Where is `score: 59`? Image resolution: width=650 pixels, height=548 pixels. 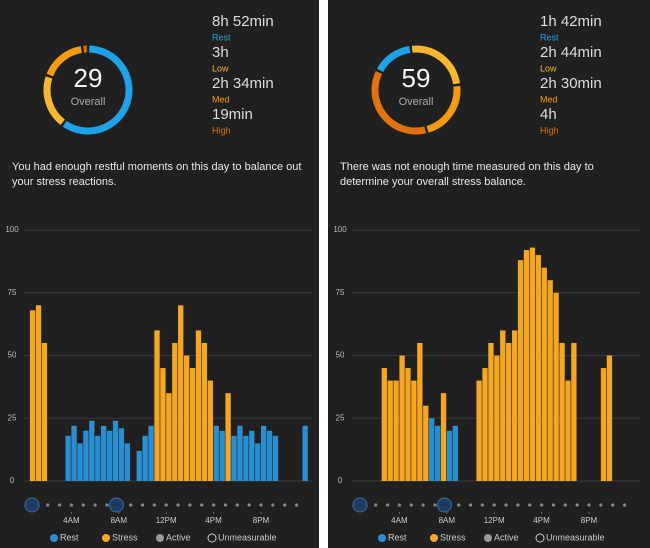
score: 59 is located at coordinates (416, 78).